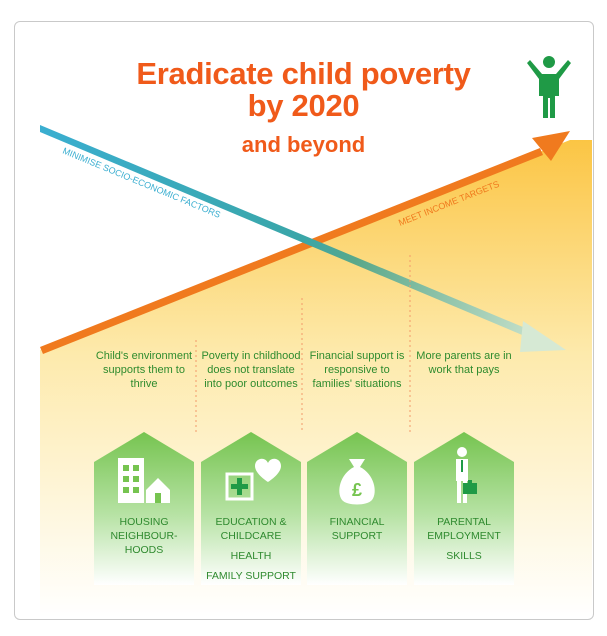  I want to click on house-label-line: FAMILY SUPPORT, so click(251, 576).